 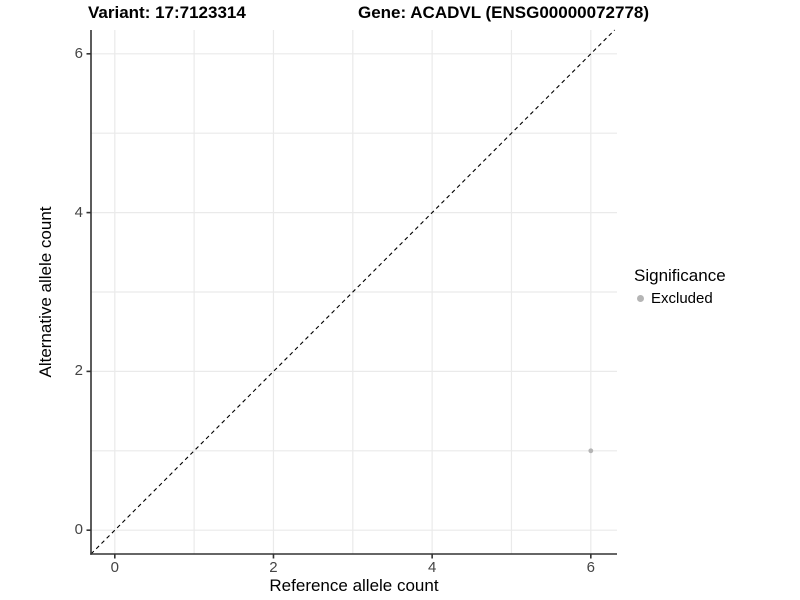 What do you see at coordinates (680, 275) in the screenshot?
I see `legend-title: Significance` at bounding box center [680, 275].